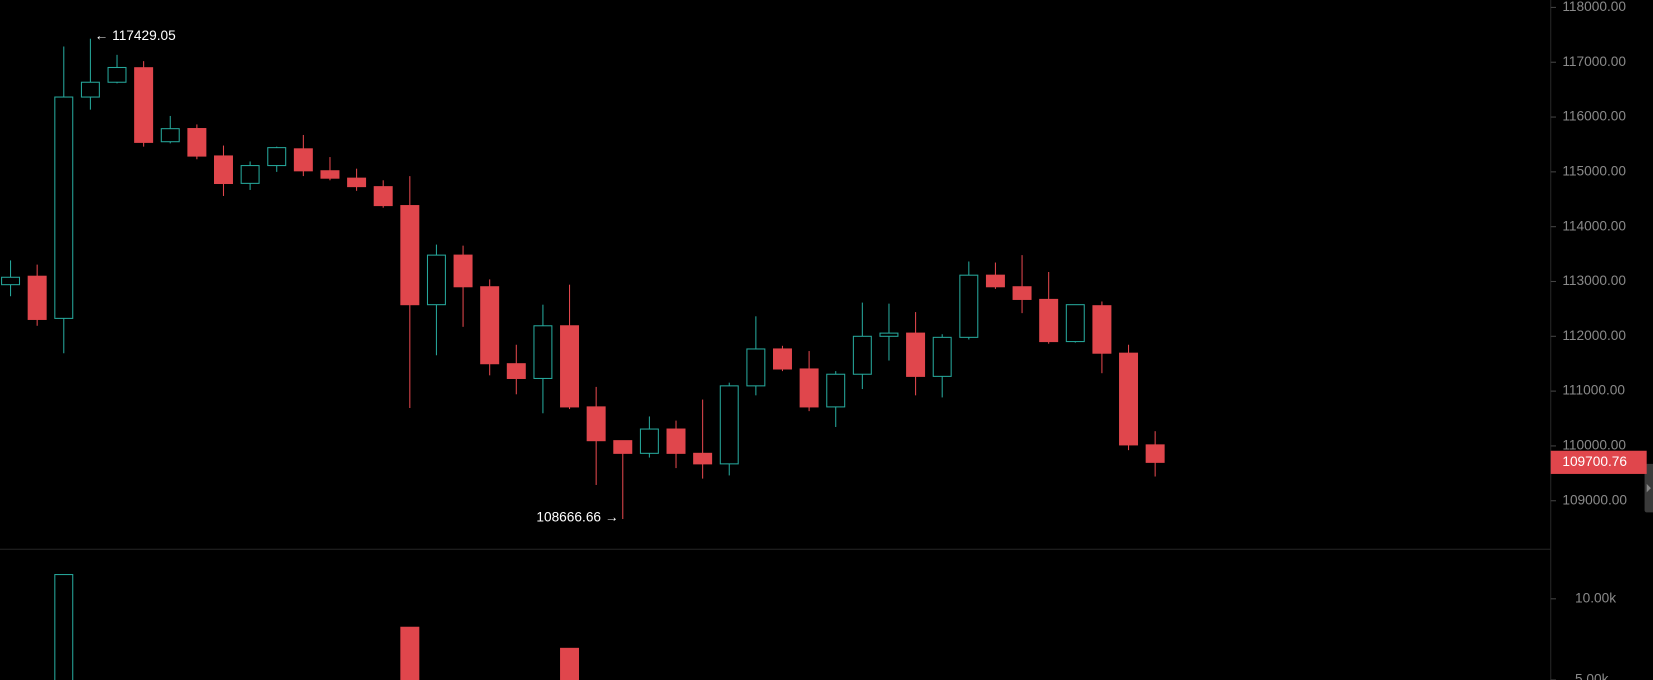 This screenshot has width=1653, height=680. Describe the element at coordinates (1593, 390) in the screenshot. I see `y-tick-label: 111000.00` at that location.